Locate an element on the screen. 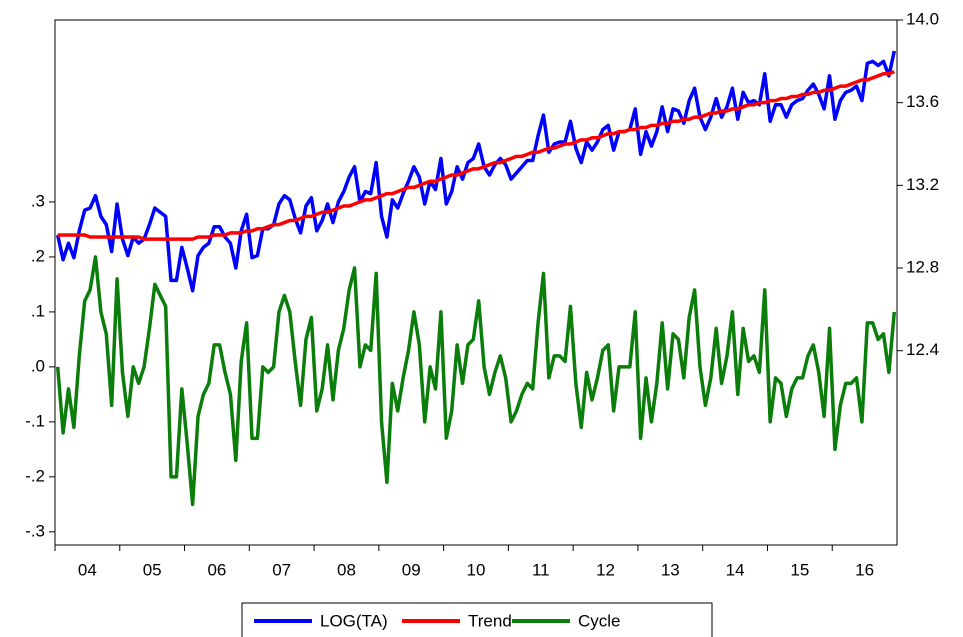 The image size is (963, 637). x-tick-label: 16 is located at coordinates (864, 569).